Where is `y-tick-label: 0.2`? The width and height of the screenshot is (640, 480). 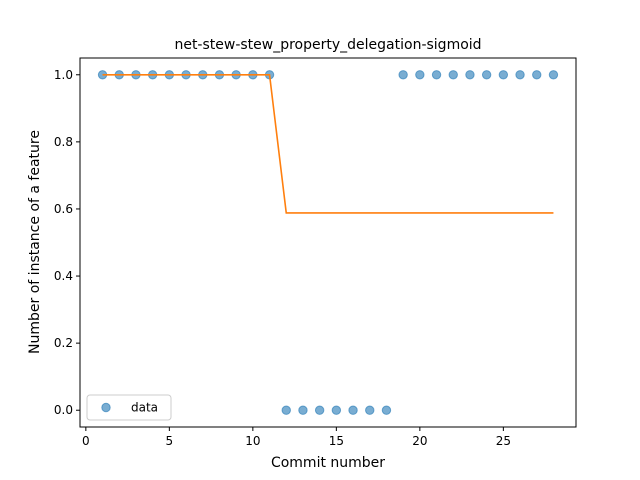
y-tick-label: 0.2 is located at coordinates (63, 343).